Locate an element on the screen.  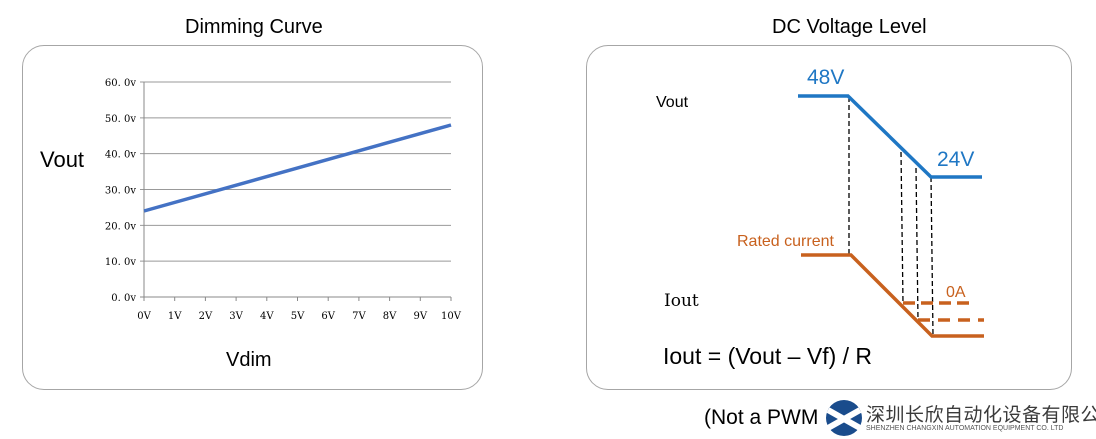
left-title: Dimming Curve is located at coordinates (254, 27).